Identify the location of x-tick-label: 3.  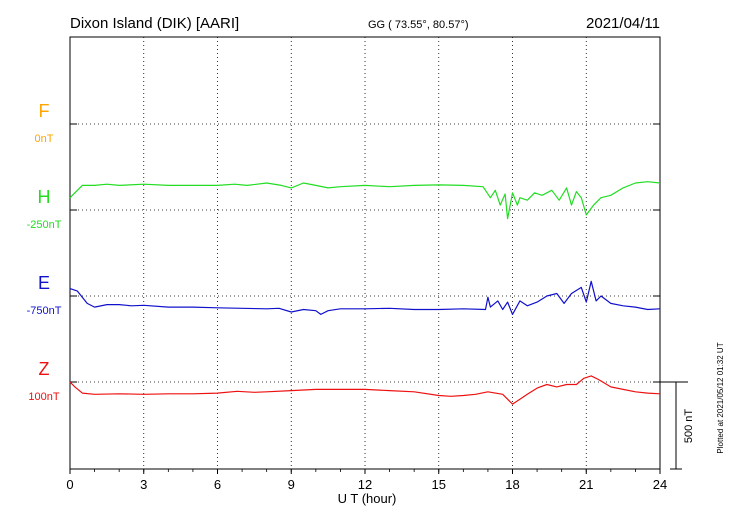
(143, 484).